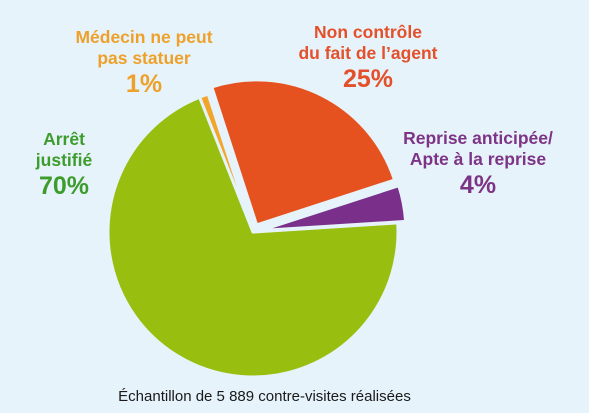 The width and height of the screenshot is (589, 413). What do you see at coordinates (144, 84) in the screenshot?
I see `slice-percent-medecin: 1%` at bounding box center [144, 84].